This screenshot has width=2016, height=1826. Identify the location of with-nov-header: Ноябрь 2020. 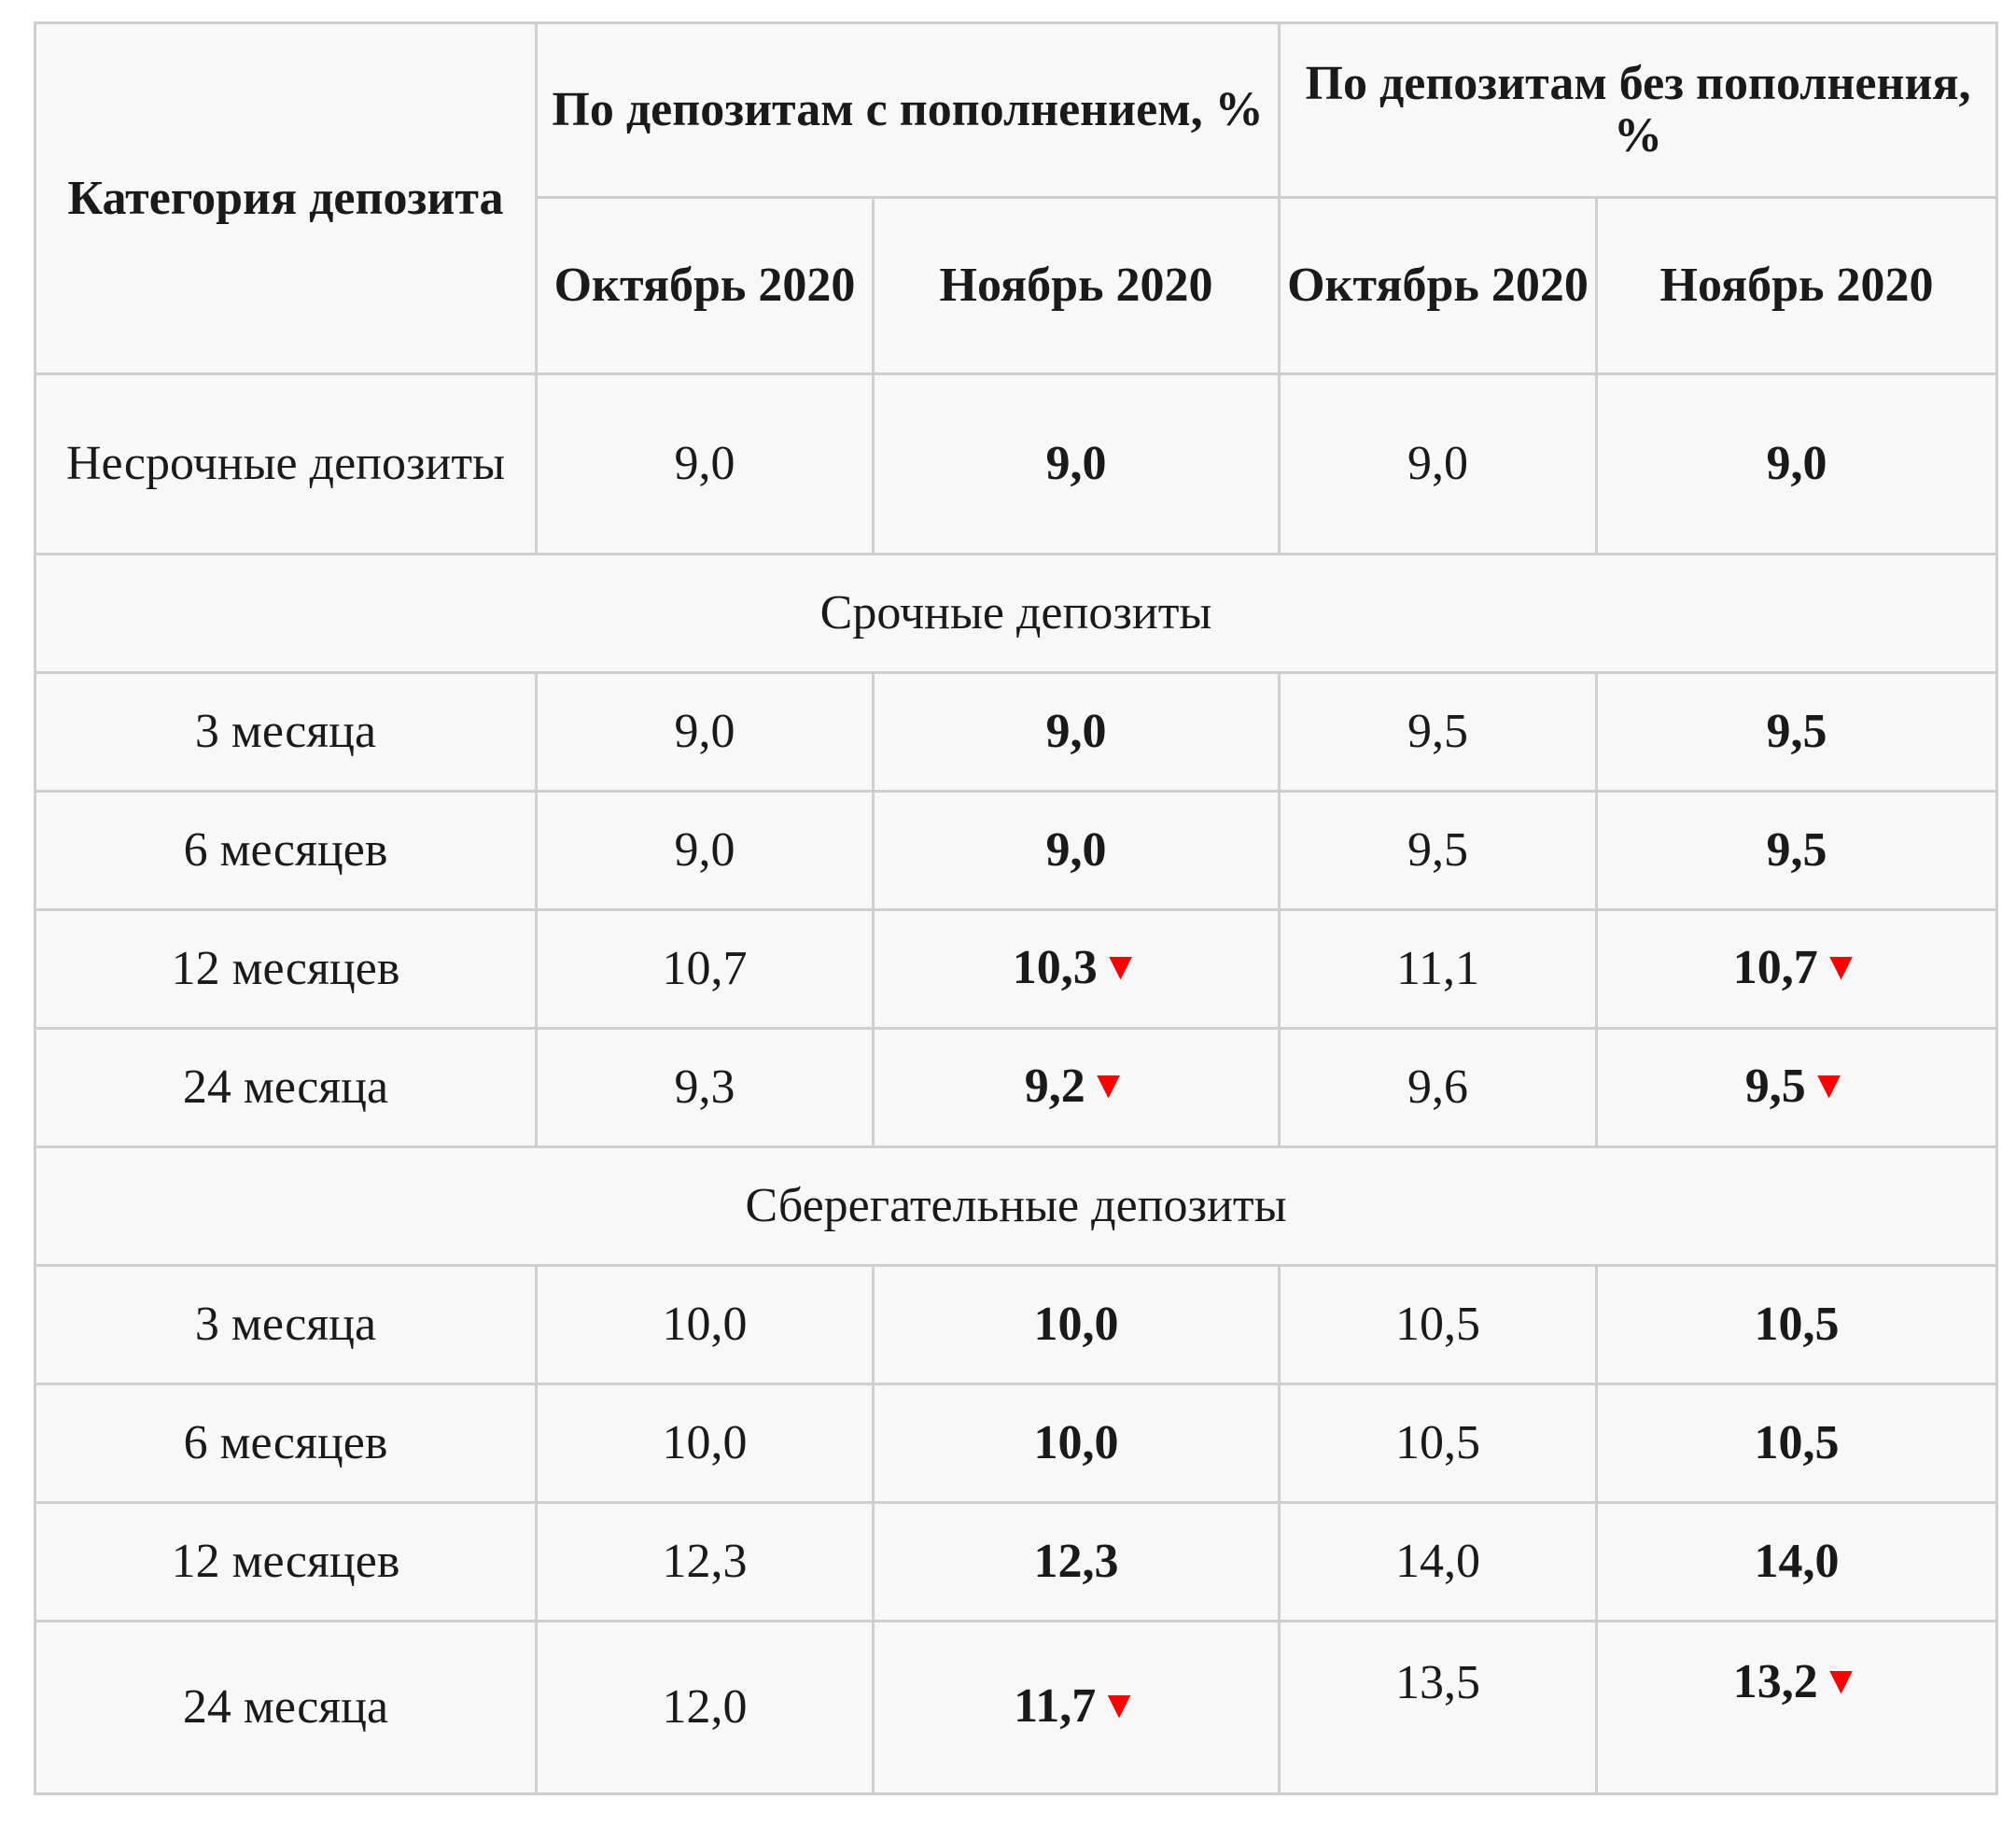
(1076, 285).